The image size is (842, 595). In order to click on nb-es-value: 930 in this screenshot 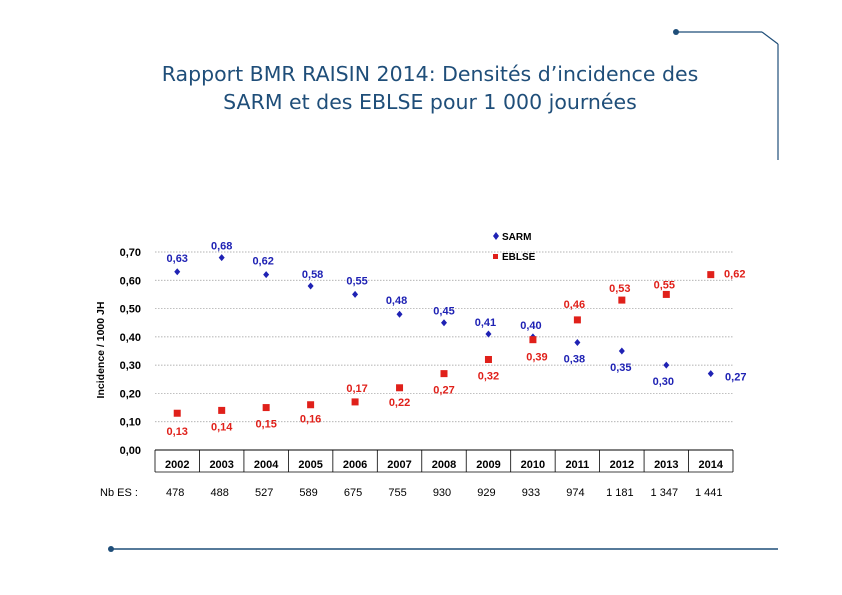, I will do `click(442, 493)`.